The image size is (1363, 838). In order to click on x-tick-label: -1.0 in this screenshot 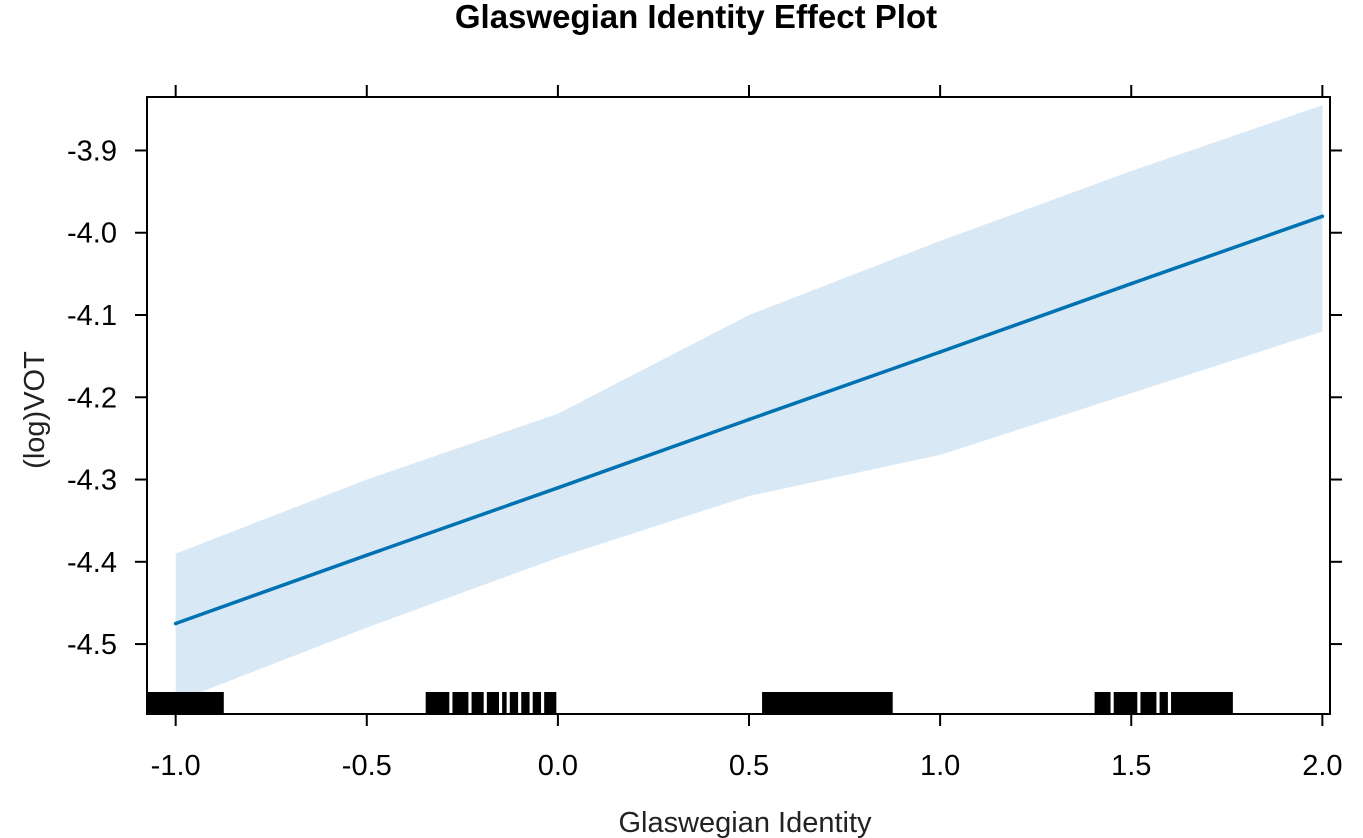, I will do `click(176, 766)`.